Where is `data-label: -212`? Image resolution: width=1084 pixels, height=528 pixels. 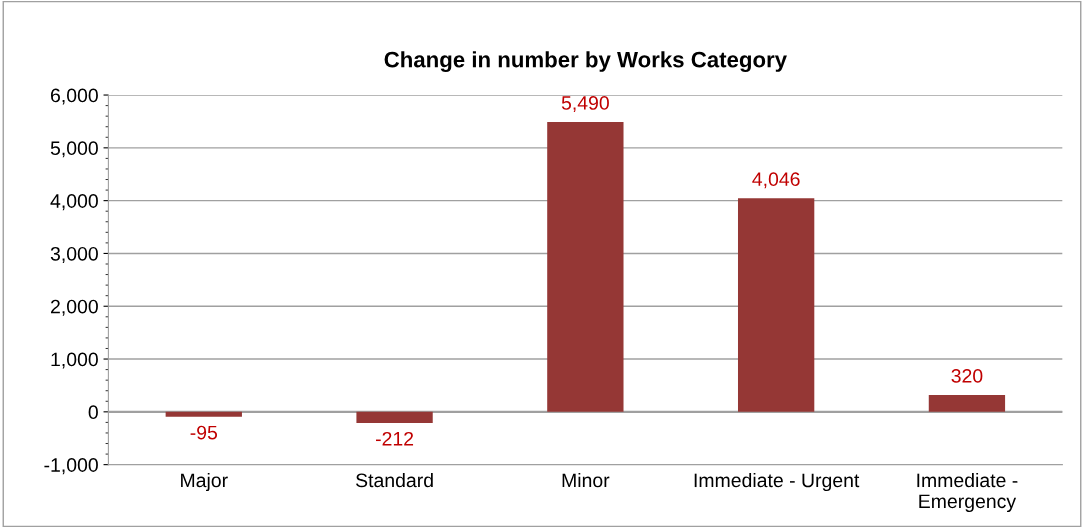
data-label: -212 is located at coordinates (394, 438).